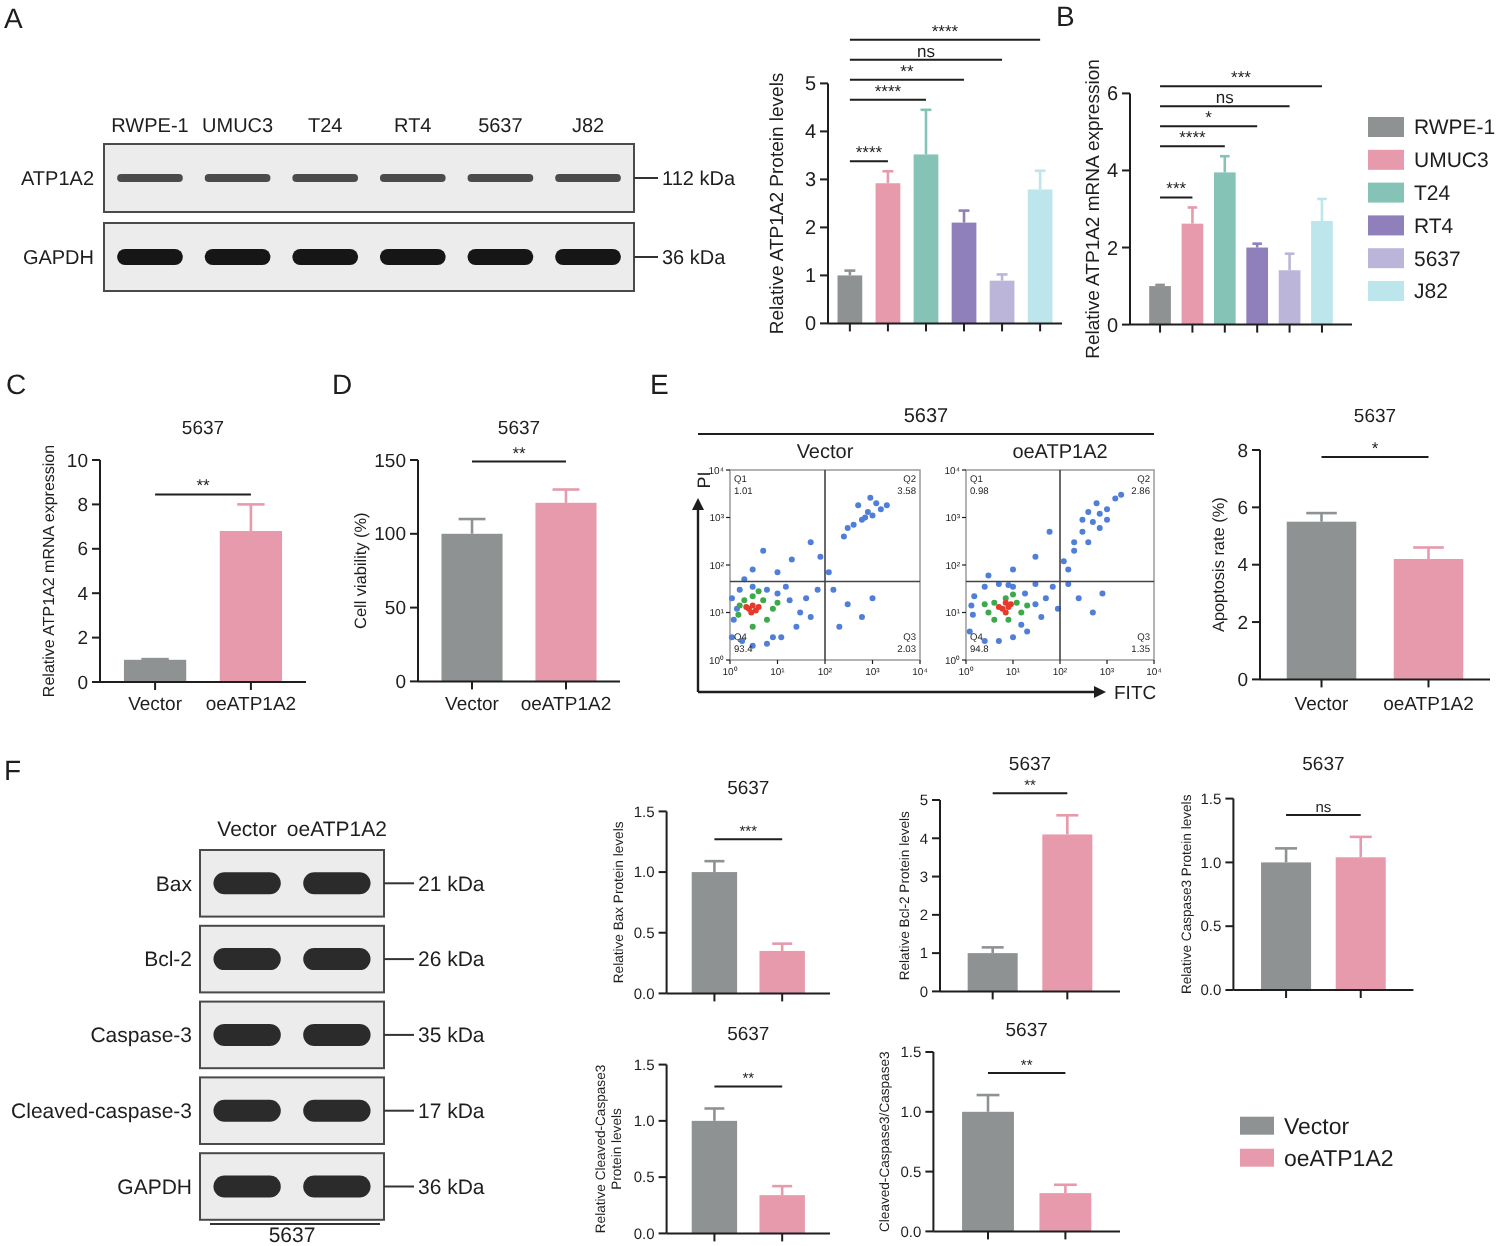 This screenshot has width=1500, height=1246. Describe the element at coordinates (451, 1036) in the screenshot. I see `category-label: 35 kDa` at that location.